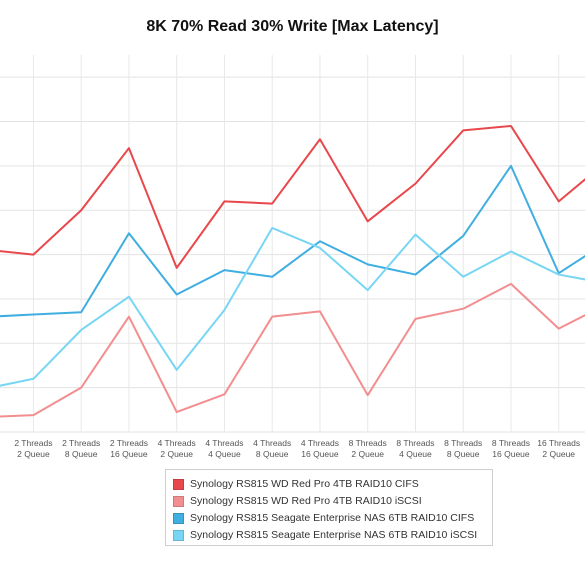 This screenshot has height=573, width=585. What do you see at coordinates (272, 448) in the screenshot?
I see `x-tick-label: 4 Threads 8 Queue` at bounding box center [272, 448].